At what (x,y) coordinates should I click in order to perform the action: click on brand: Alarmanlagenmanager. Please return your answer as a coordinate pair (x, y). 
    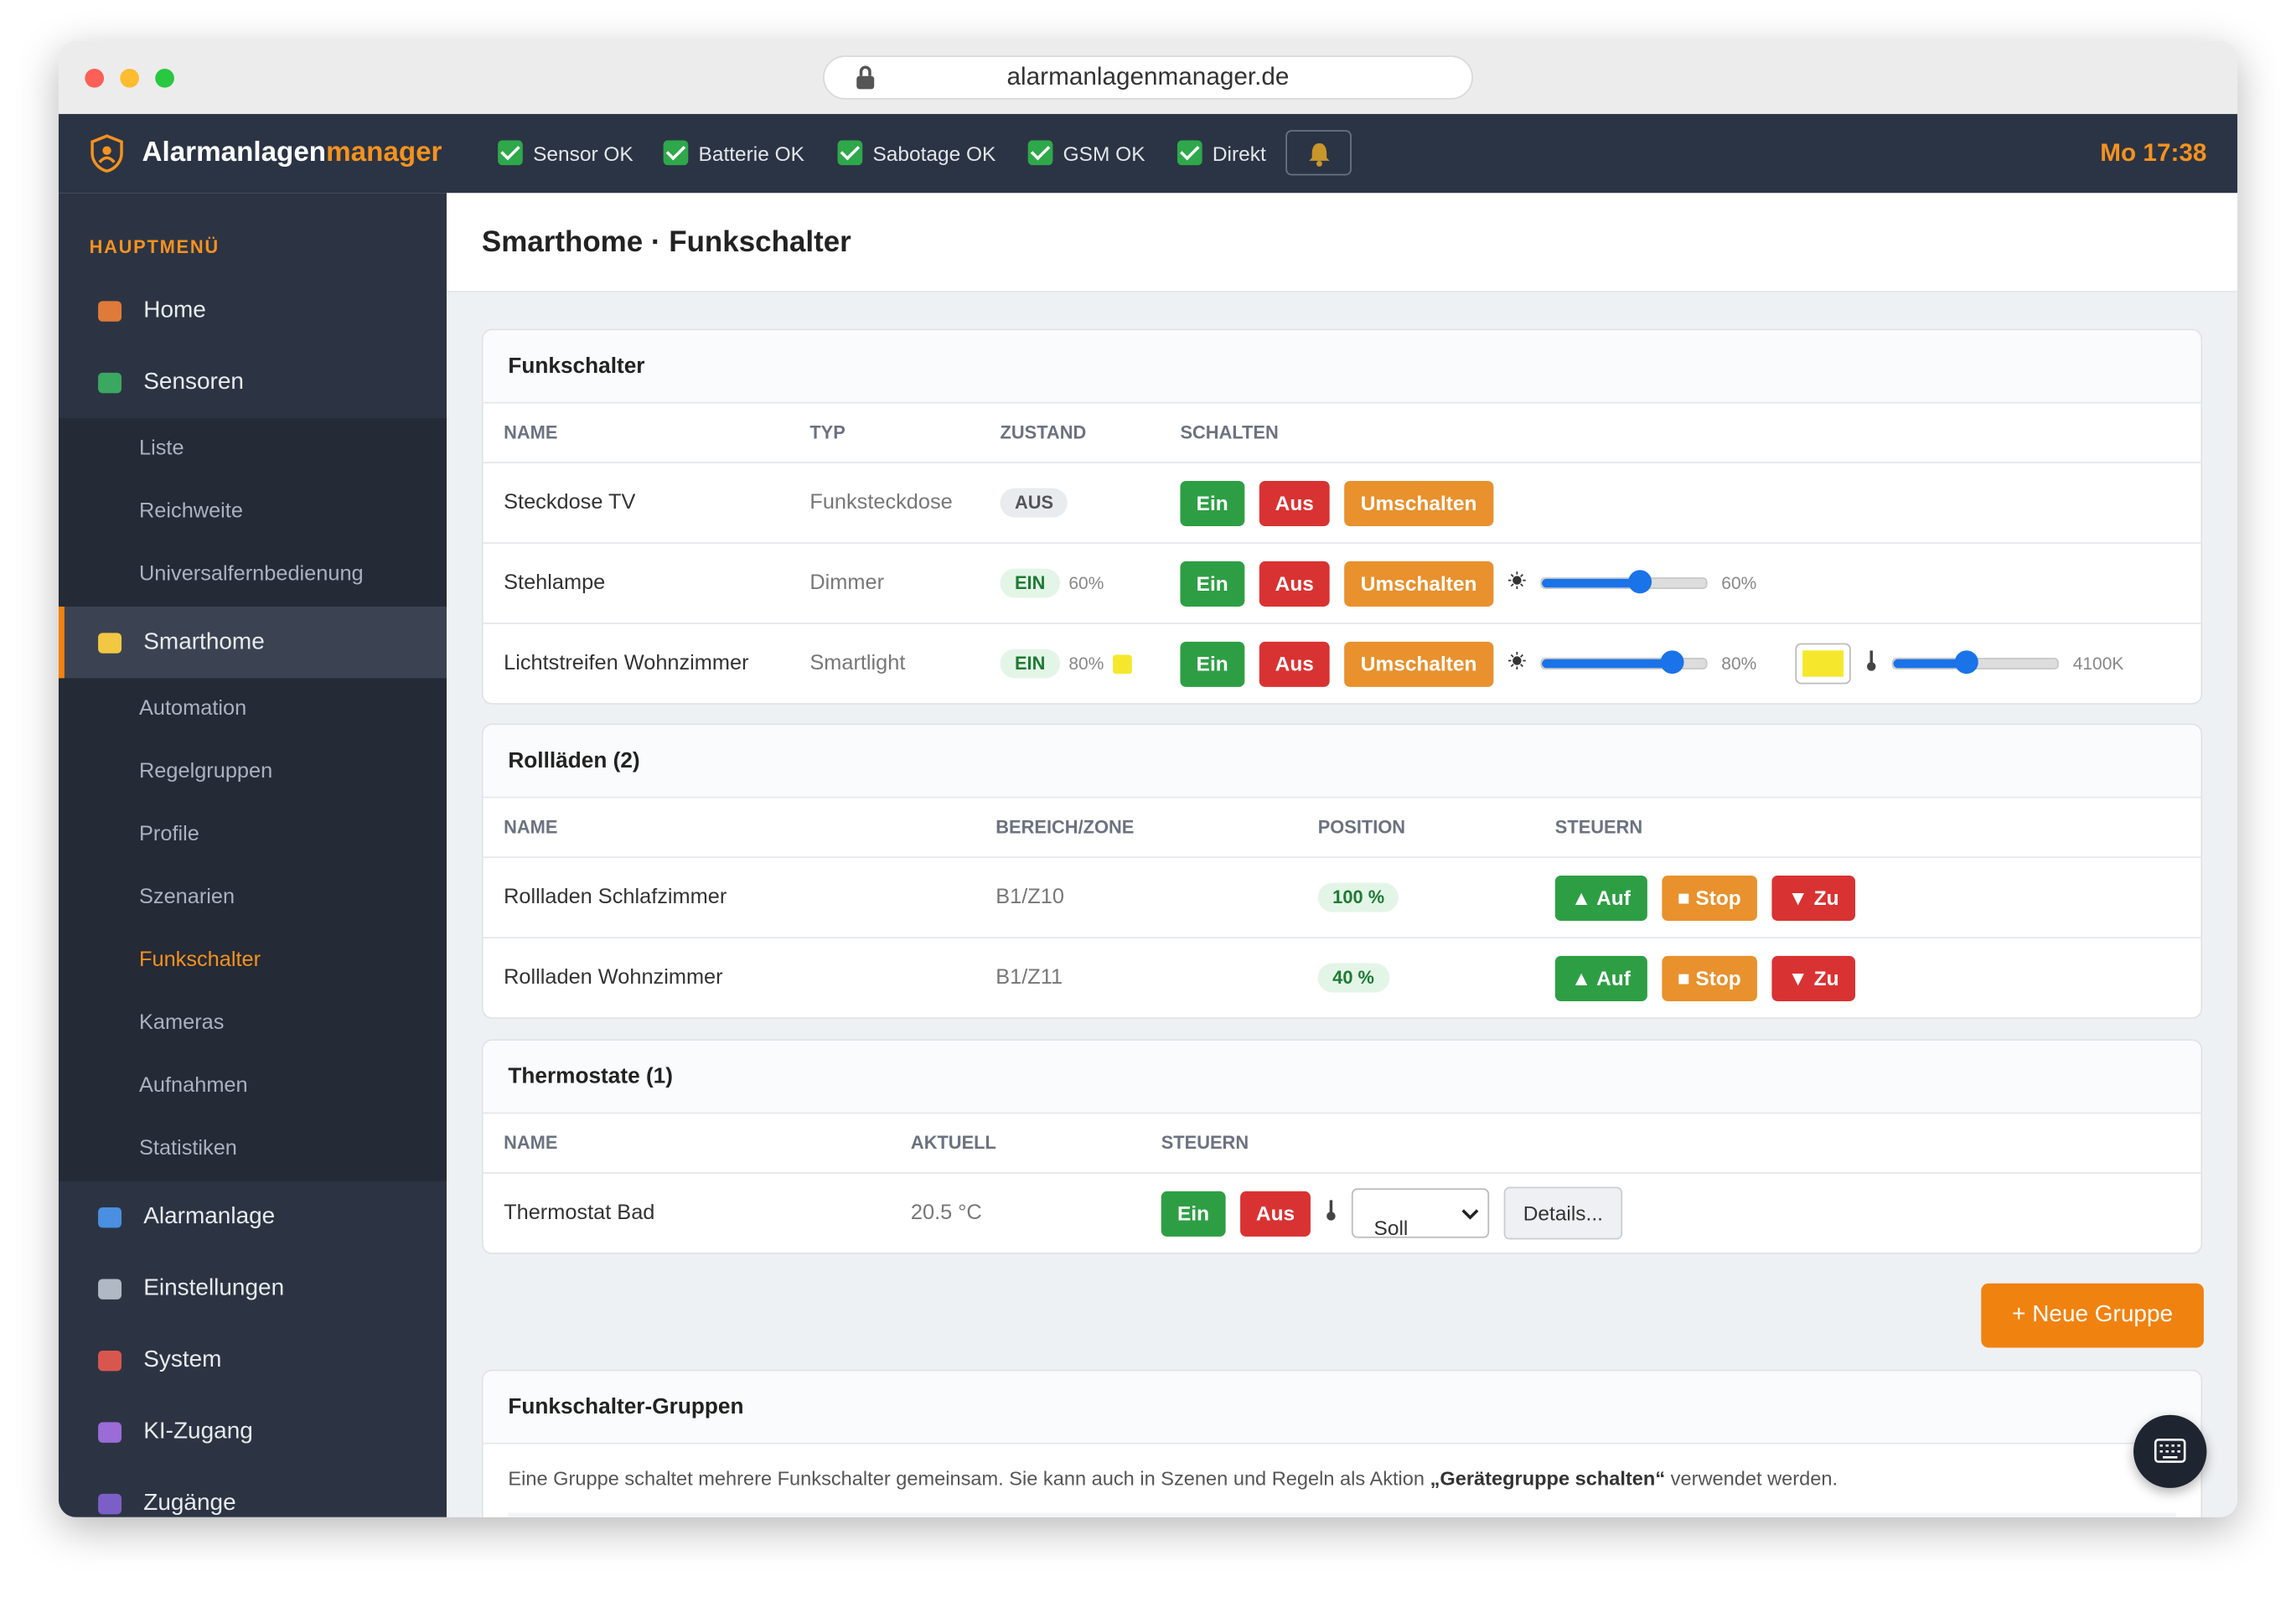
    Looking at the image, I should click on (292, 153).